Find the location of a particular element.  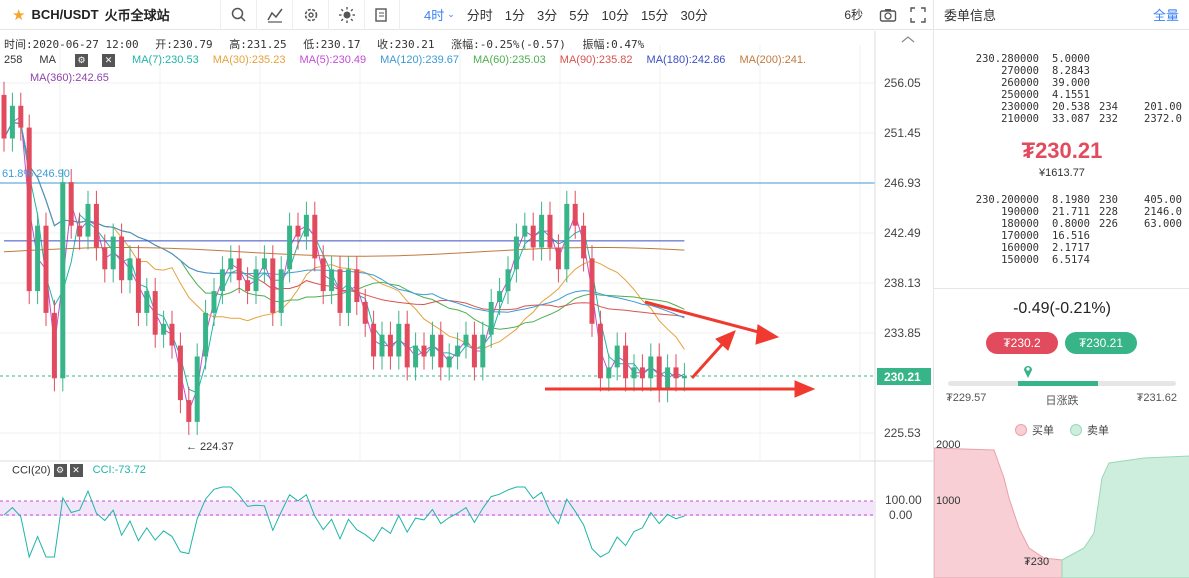

ask-row: 230.280000 5.0000 is located at coordinates (1032, 59).